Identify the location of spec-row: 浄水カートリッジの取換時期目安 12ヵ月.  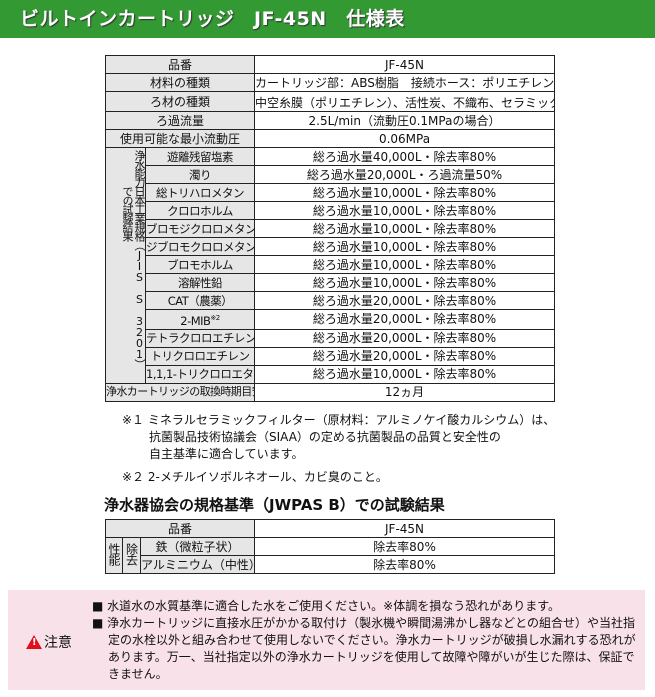
(329, 392).